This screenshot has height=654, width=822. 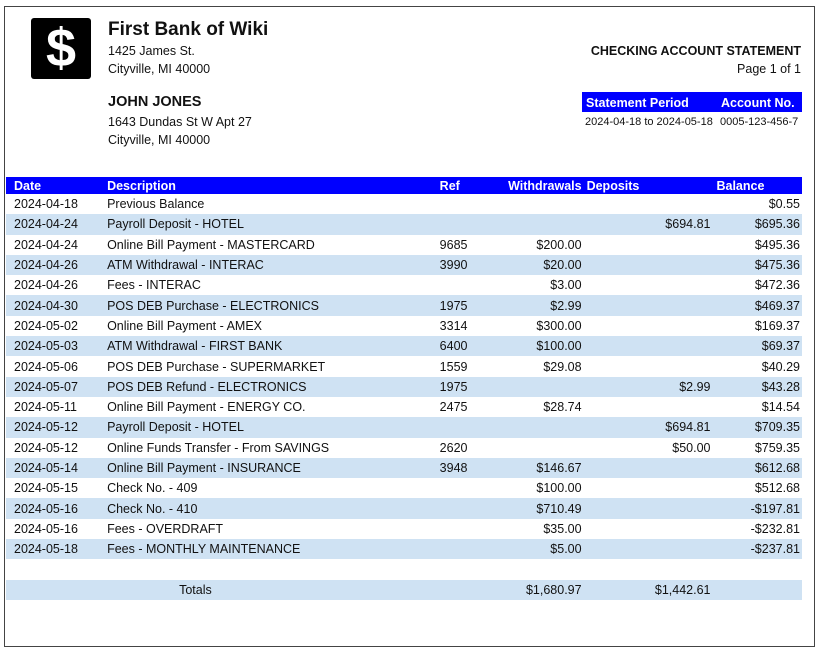 What do you see at coordinates (211, 244) in the screenshot?
I see `cell-description: Online Bill Payment - MASTERCARD` at bounding box center [211, 244].